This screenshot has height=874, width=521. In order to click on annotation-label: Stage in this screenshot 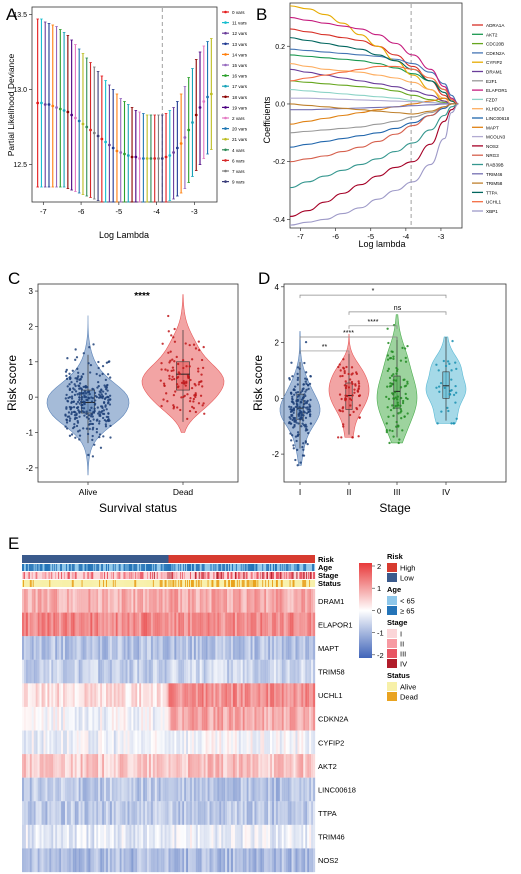, I will do `click(328, 575)`.